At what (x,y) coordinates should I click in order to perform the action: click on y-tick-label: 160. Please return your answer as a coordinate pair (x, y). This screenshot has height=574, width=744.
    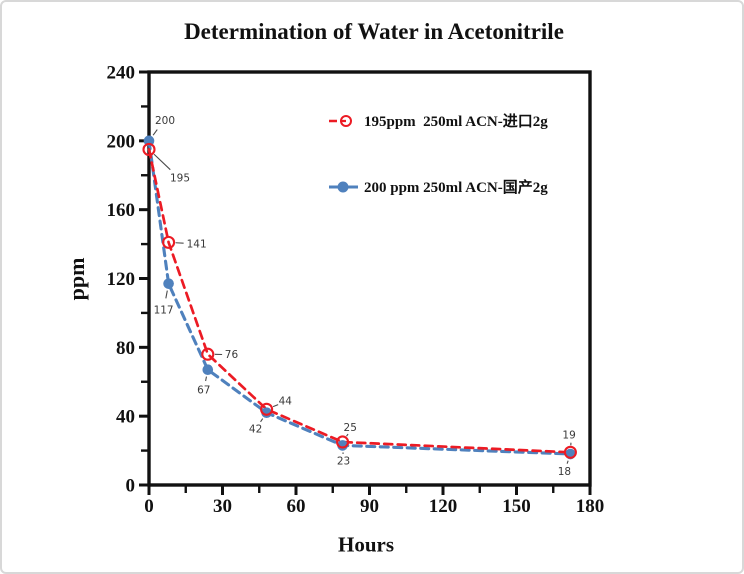
    Looking at the image, I should click on (121, 210).